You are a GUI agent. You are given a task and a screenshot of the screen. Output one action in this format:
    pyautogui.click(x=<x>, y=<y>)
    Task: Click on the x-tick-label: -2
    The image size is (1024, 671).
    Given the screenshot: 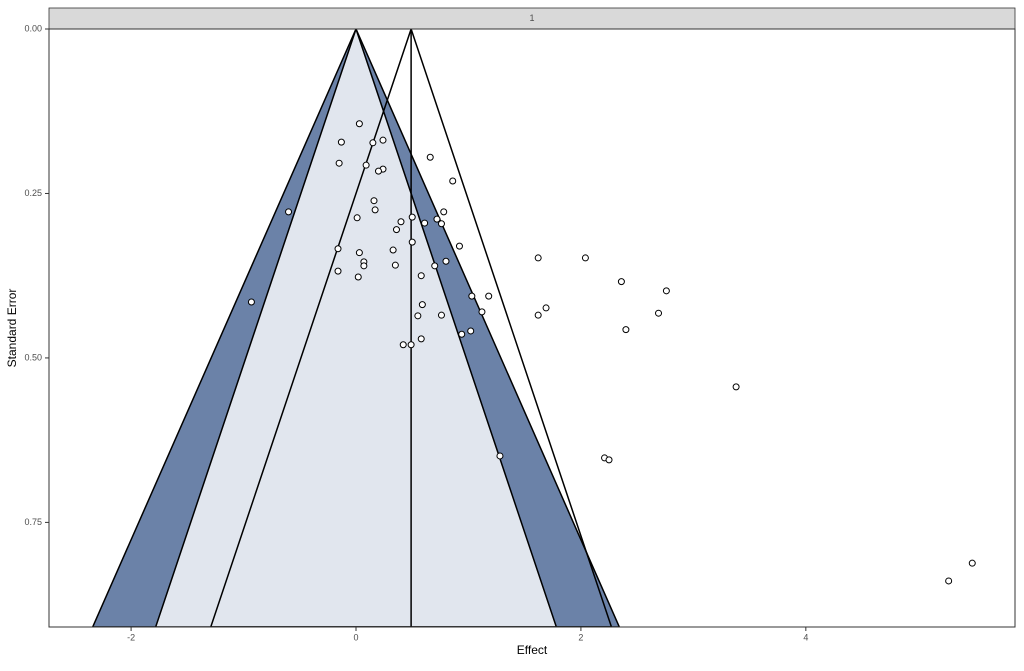 What is the action you would take?
    pyautogui.click(x=131, y=637)
    